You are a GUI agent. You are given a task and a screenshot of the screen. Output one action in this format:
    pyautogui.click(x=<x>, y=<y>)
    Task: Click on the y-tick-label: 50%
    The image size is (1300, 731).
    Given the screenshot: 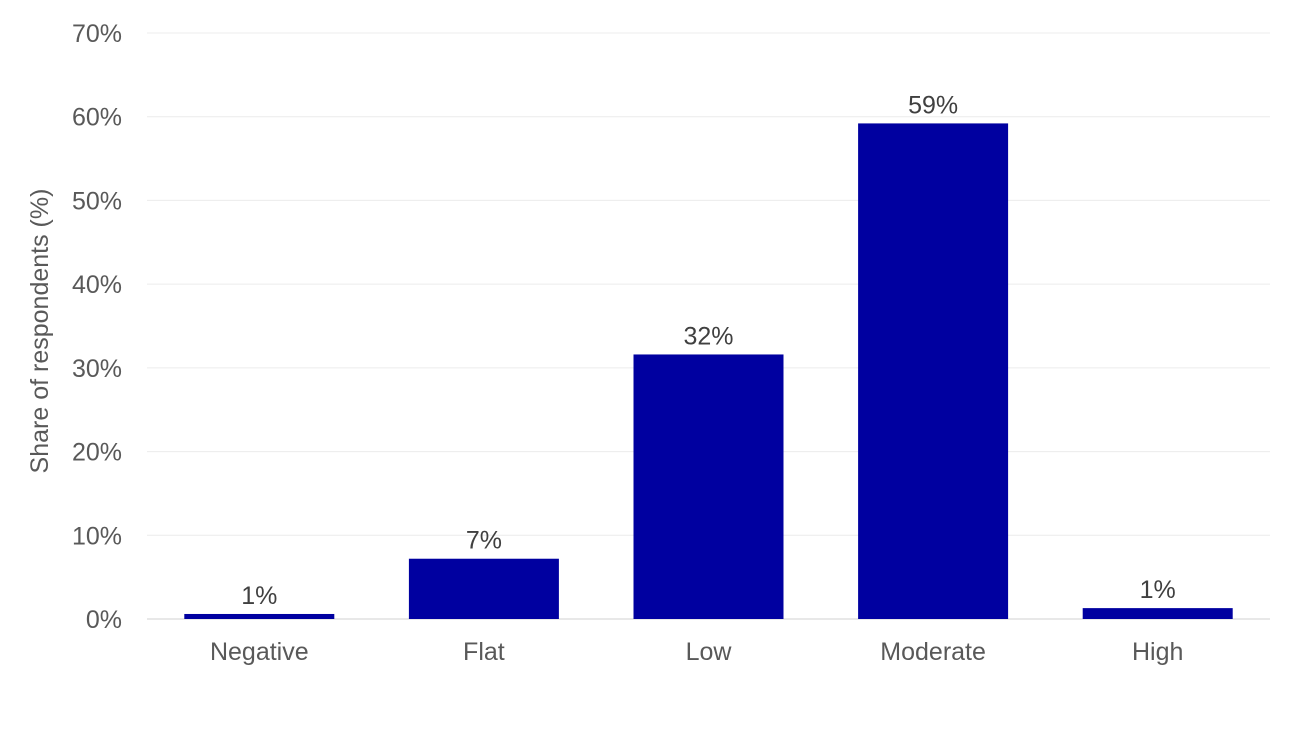 What is the action you would take?
    pyautogui.click(x=97, y=201)
    